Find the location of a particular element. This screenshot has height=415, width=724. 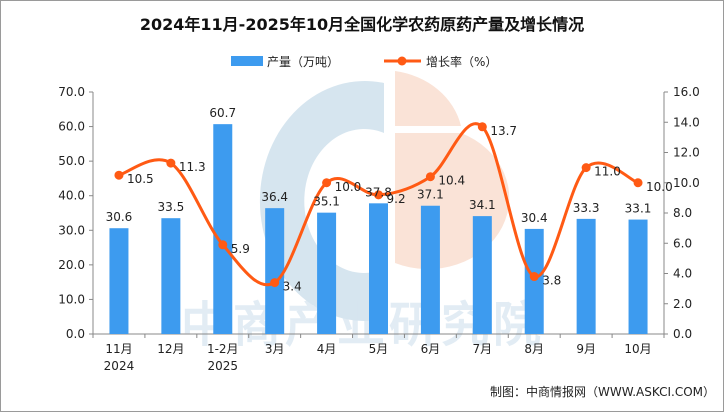

left-tick-label: 0.0 is located at coordinates (75, 334).